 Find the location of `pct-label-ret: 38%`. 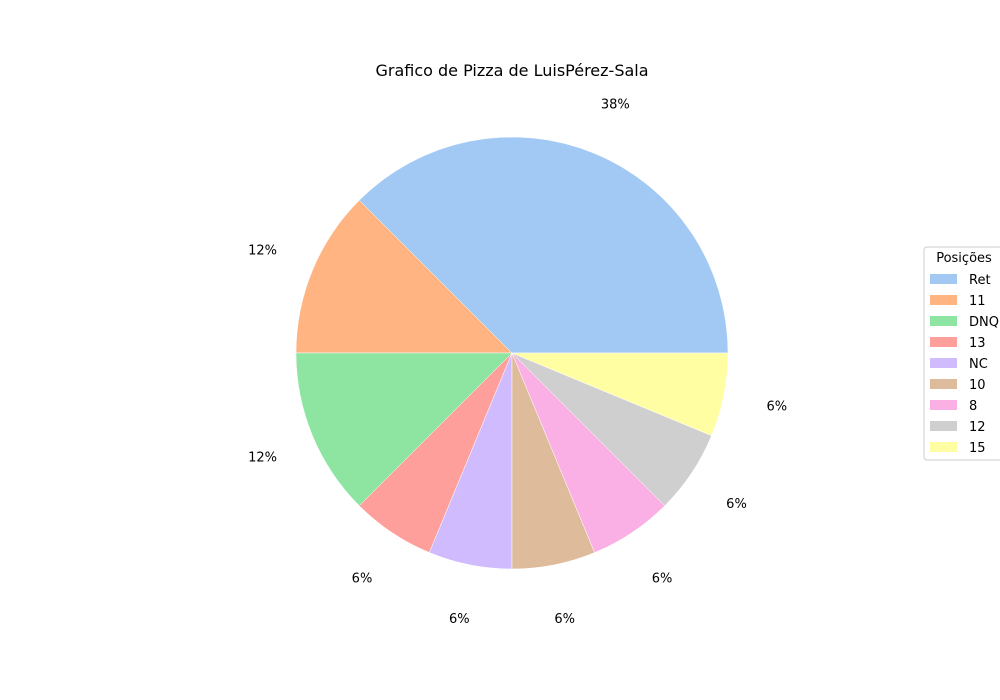

pct-label-ret: 38% is located at coordinates (615, 105).